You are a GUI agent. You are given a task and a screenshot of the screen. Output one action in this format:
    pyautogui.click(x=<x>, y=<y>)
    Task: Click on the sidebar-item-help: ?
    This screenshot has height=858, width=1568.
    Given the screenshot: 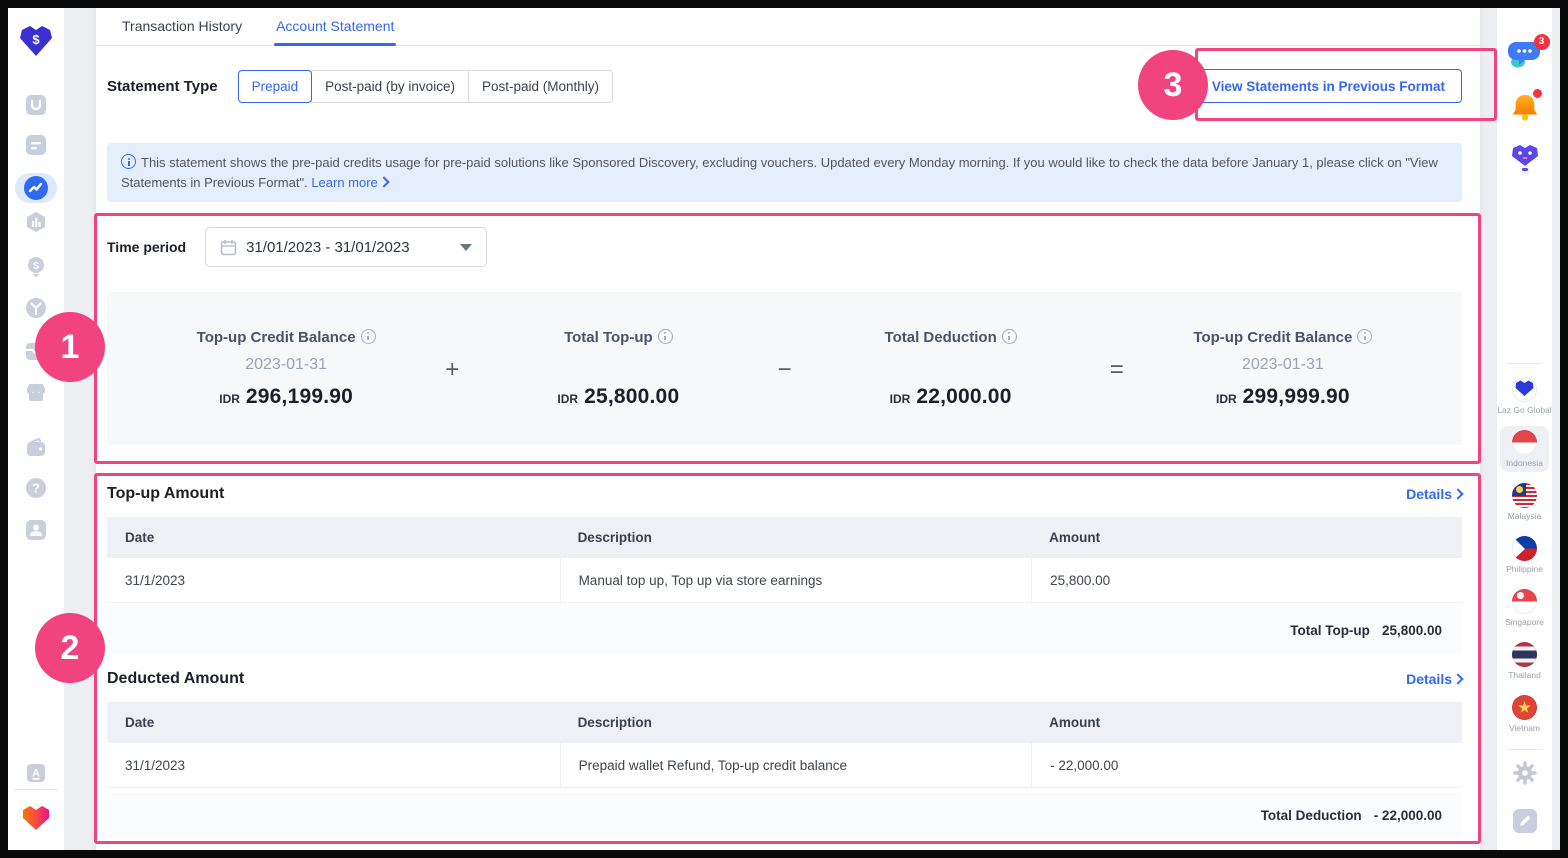 What is the action you would take?
    pyautogui.click(x=36, y=488)
    